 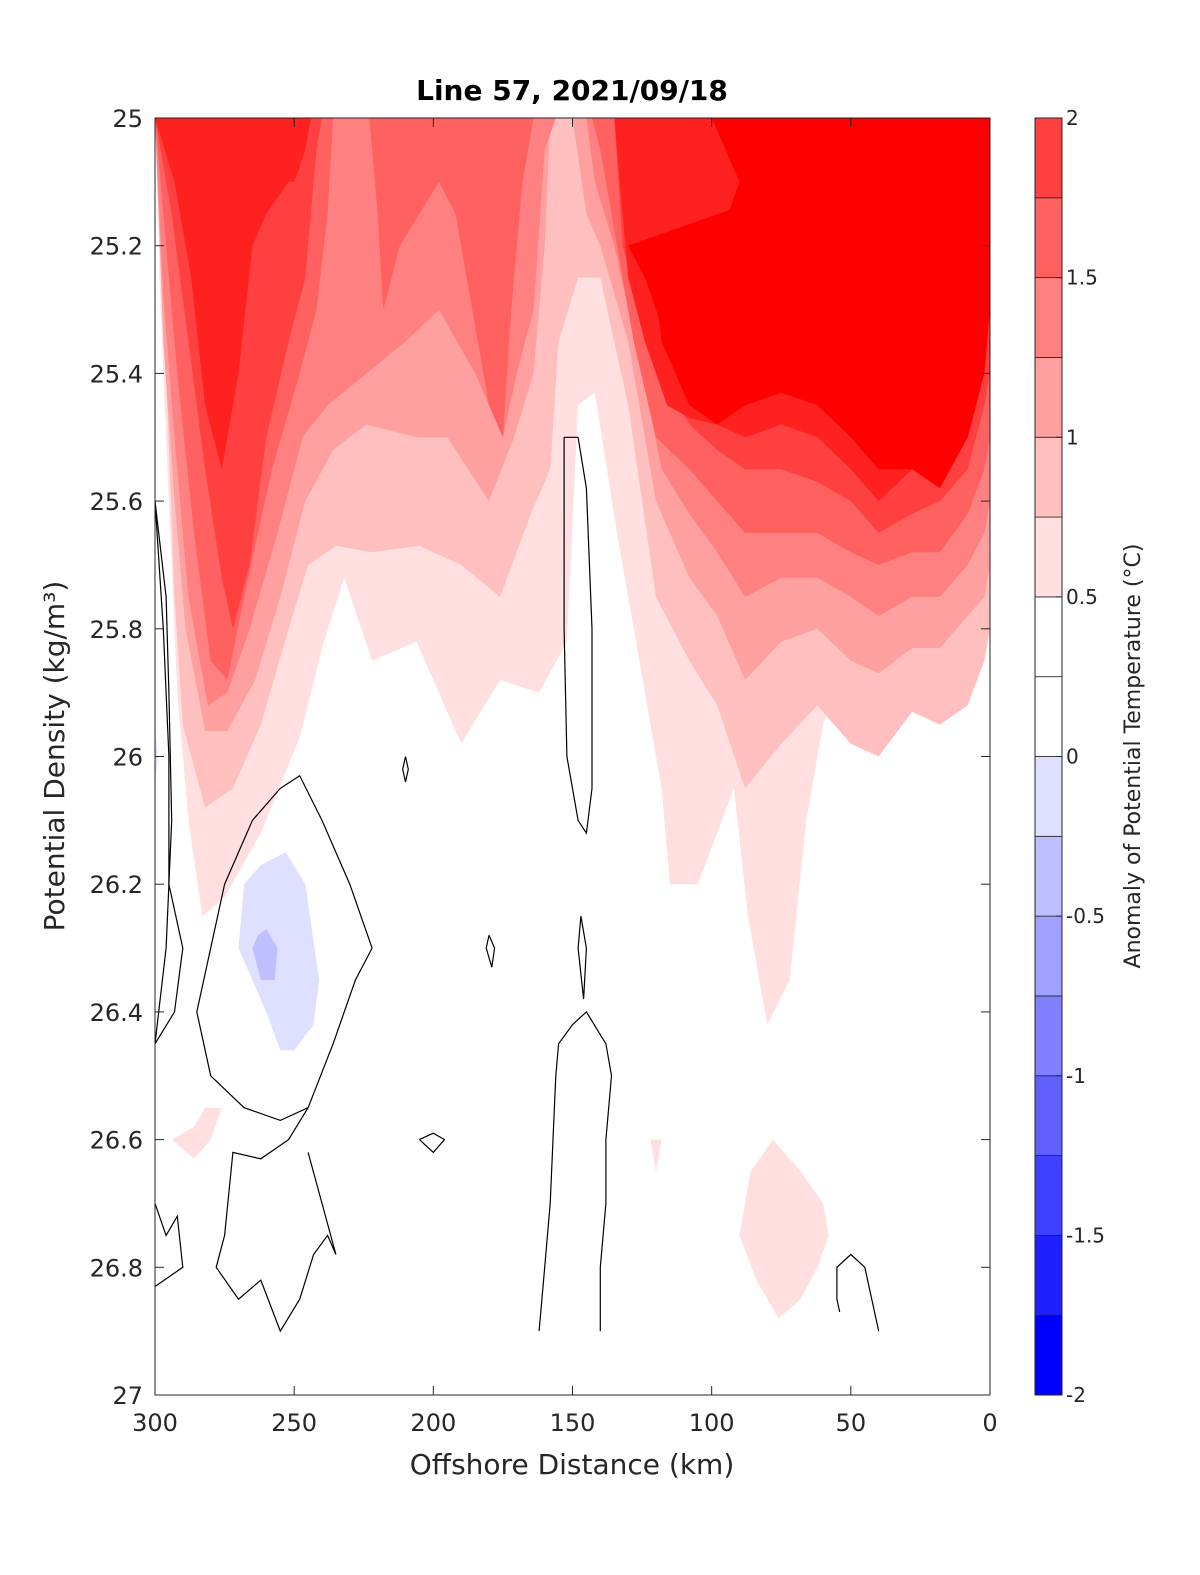 I want to click on colorbar-tick-label: 2, so click(x=1072, y=118).